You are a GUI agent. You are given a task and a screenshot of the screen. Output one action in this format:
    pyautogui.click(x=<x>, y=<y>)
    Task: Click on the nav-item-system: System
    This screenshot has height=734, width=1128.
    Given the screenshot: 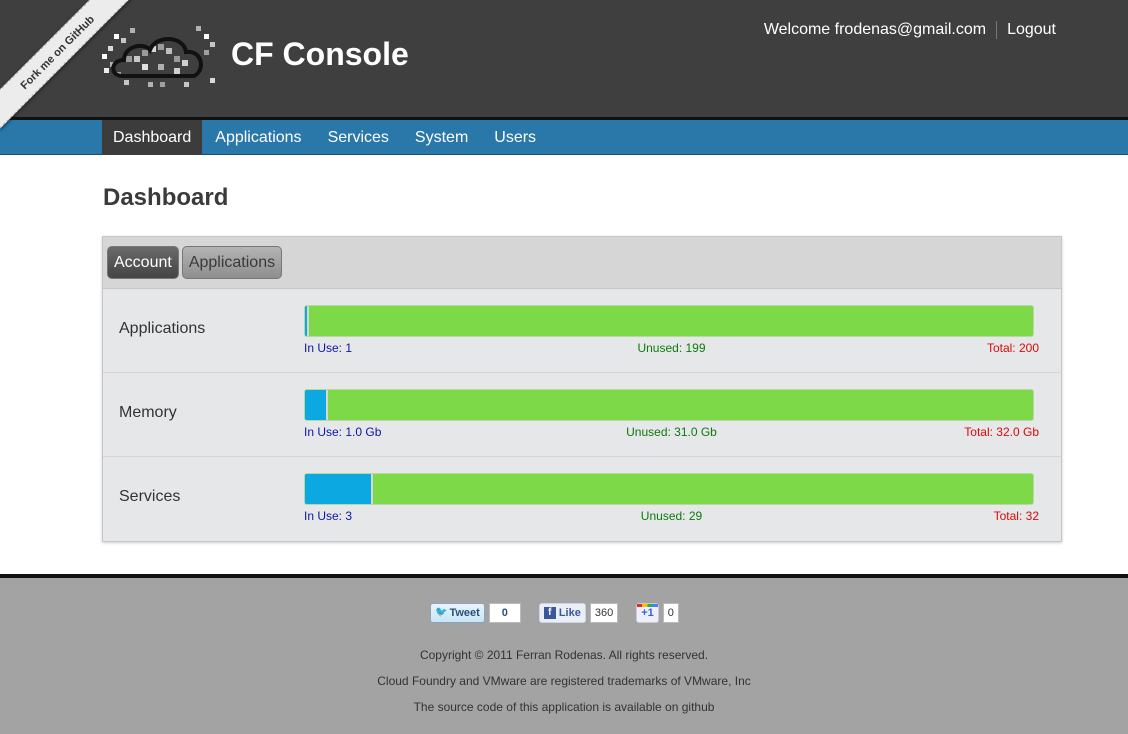 What is the action you would take?
    pyautogui.click(x=441, y=137)
    